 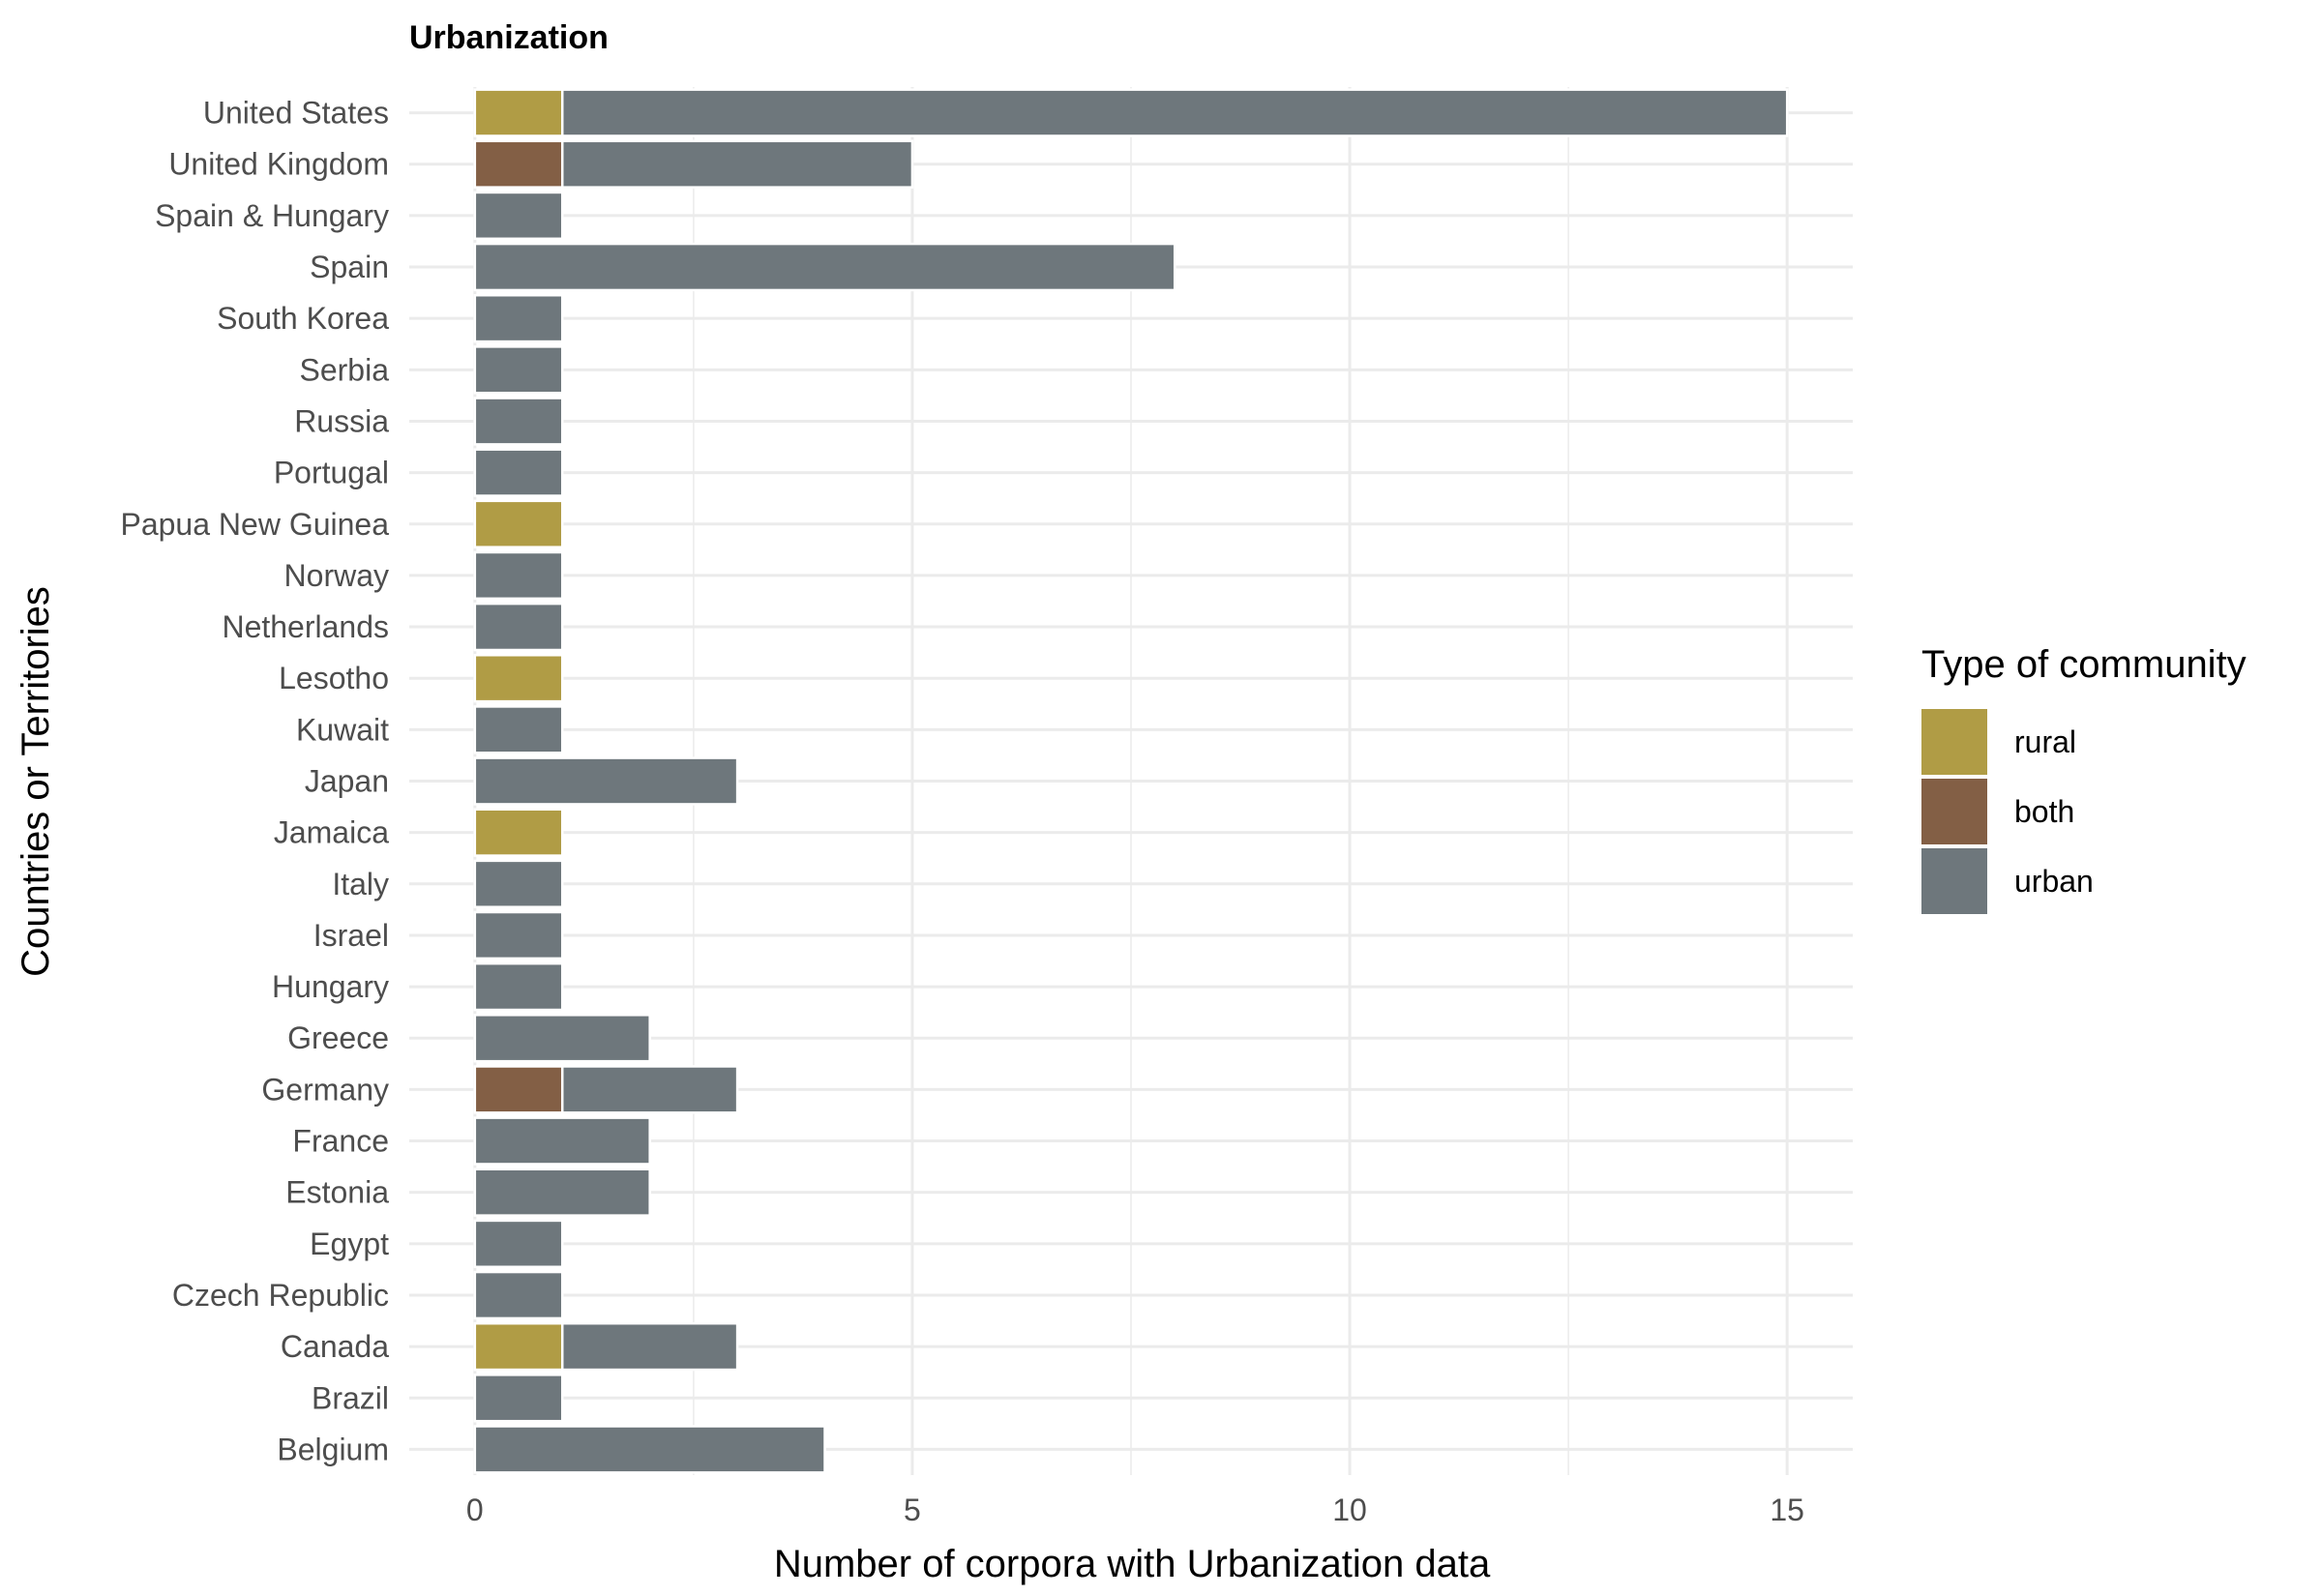 What do you see at coordinates (280, 1295) in the screenshot?
I see `y-tick-label: Czech Republic` at bounding box center [280, 1295].